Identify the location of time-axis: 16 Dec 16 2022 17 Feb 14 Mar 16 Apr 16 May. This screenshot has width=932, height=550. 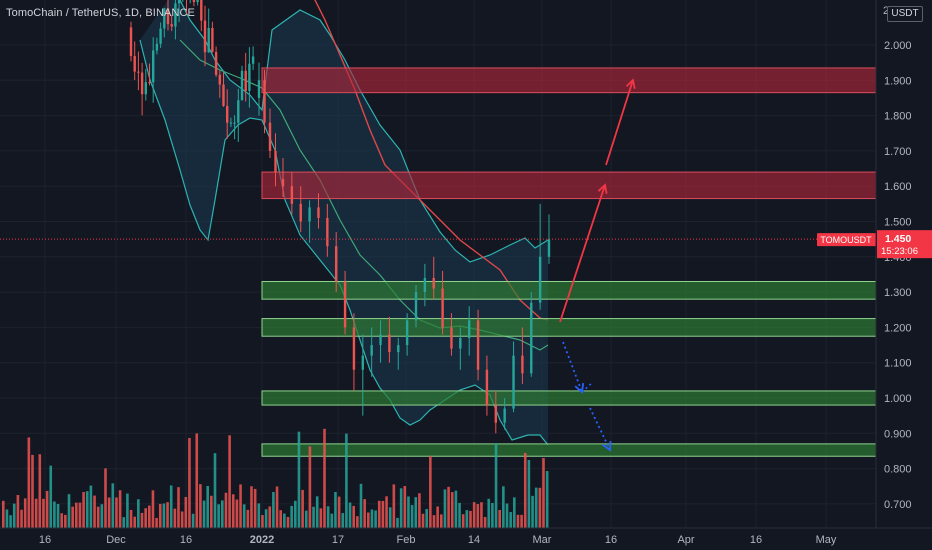
(466, 538).